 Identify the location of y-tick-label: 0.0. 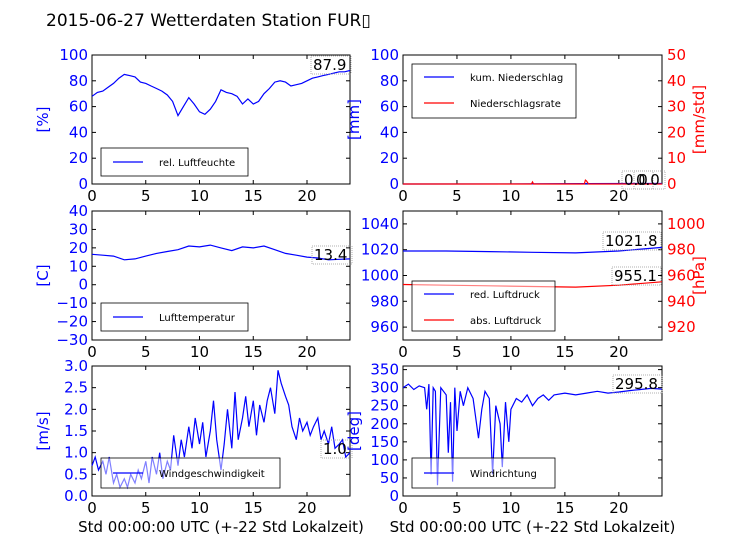
(76, 496).